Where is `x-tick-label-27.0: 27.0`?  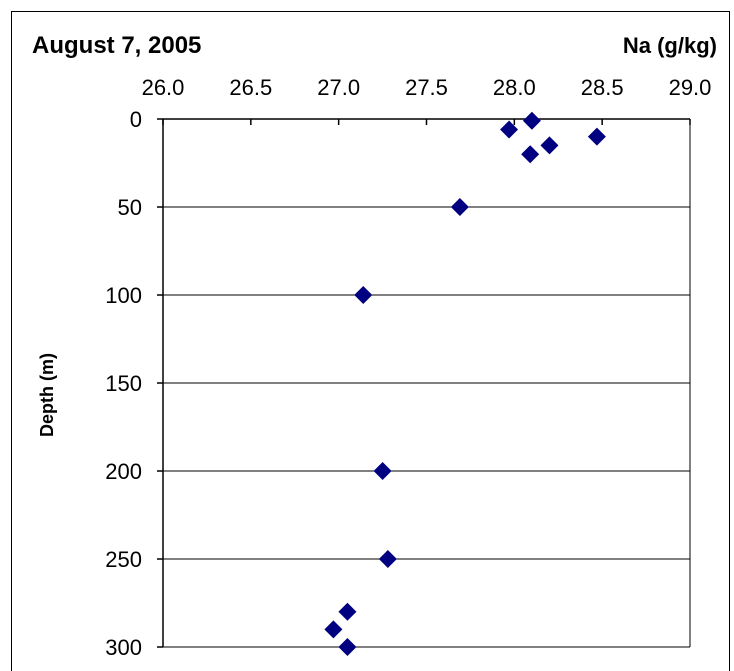 x-tick-label-27.0: 27.0 is located at coordinates (338, 87).